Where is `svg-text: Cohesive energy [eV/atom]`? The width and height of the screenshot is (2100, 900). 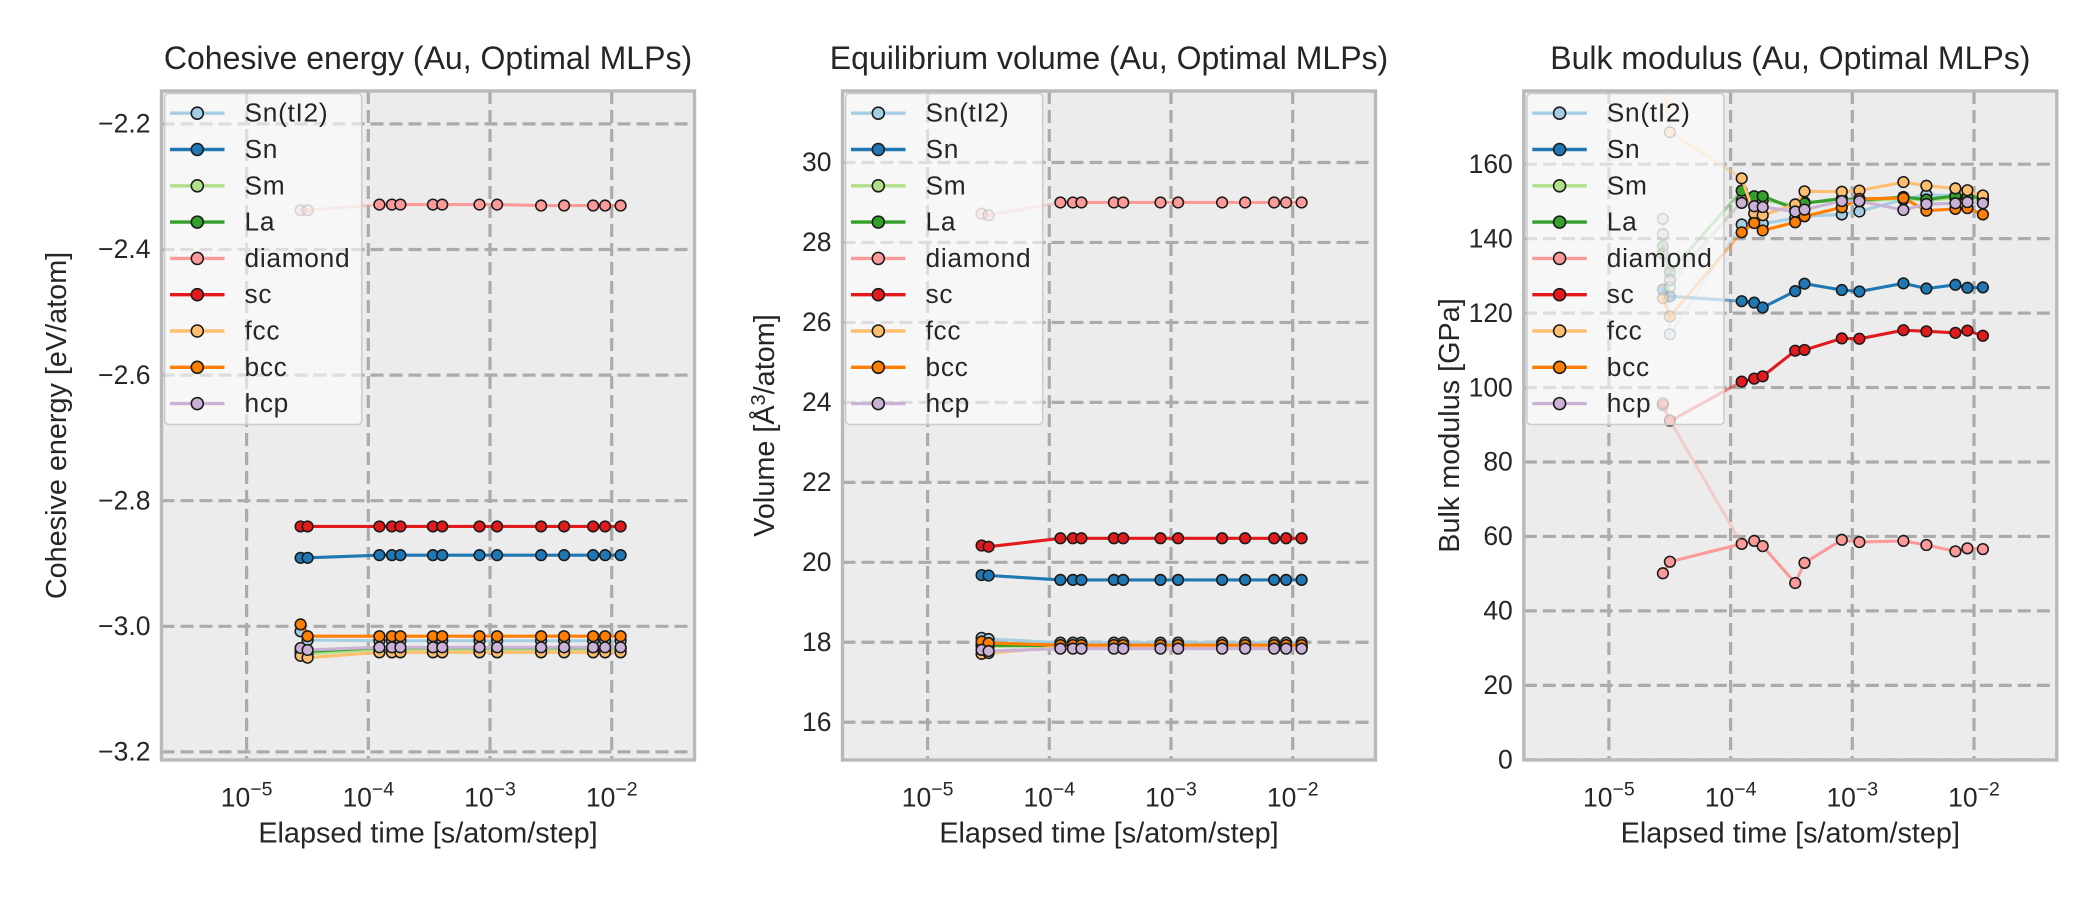 svg-text: Cohesive energy [eV/atom] is located at coordinates (57, 425).